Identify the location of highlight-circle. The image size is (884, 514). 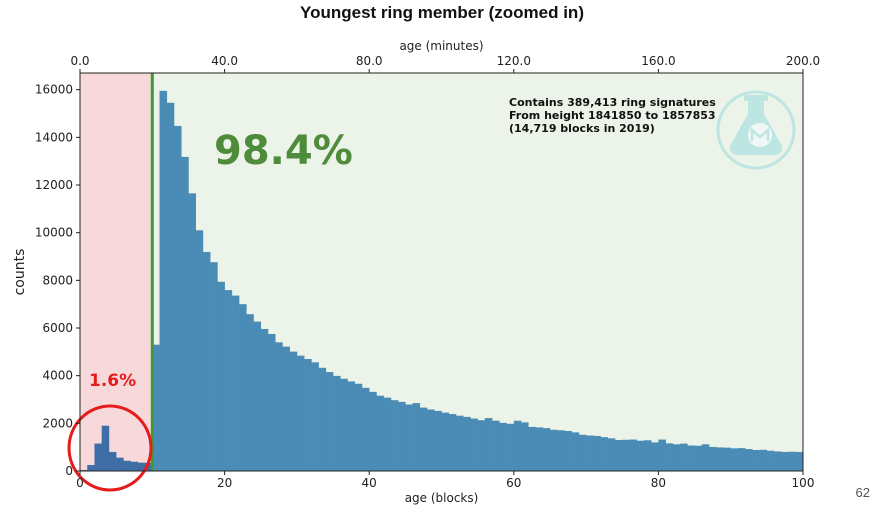
(110, 448).